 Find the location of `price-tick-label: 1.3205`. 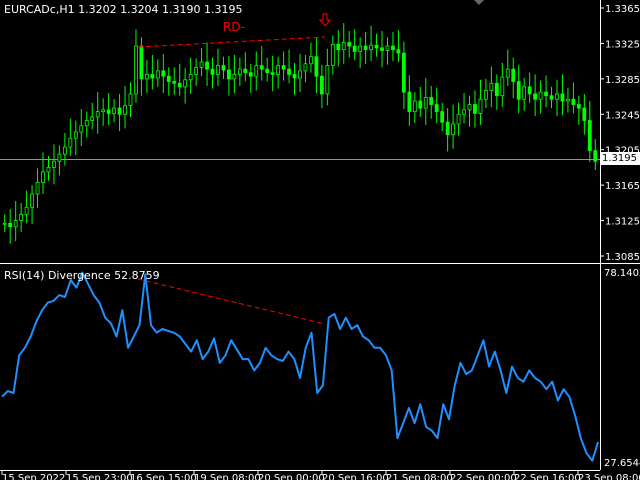

price-tick-label: 1.3205 is located at coordinates (622, 151).